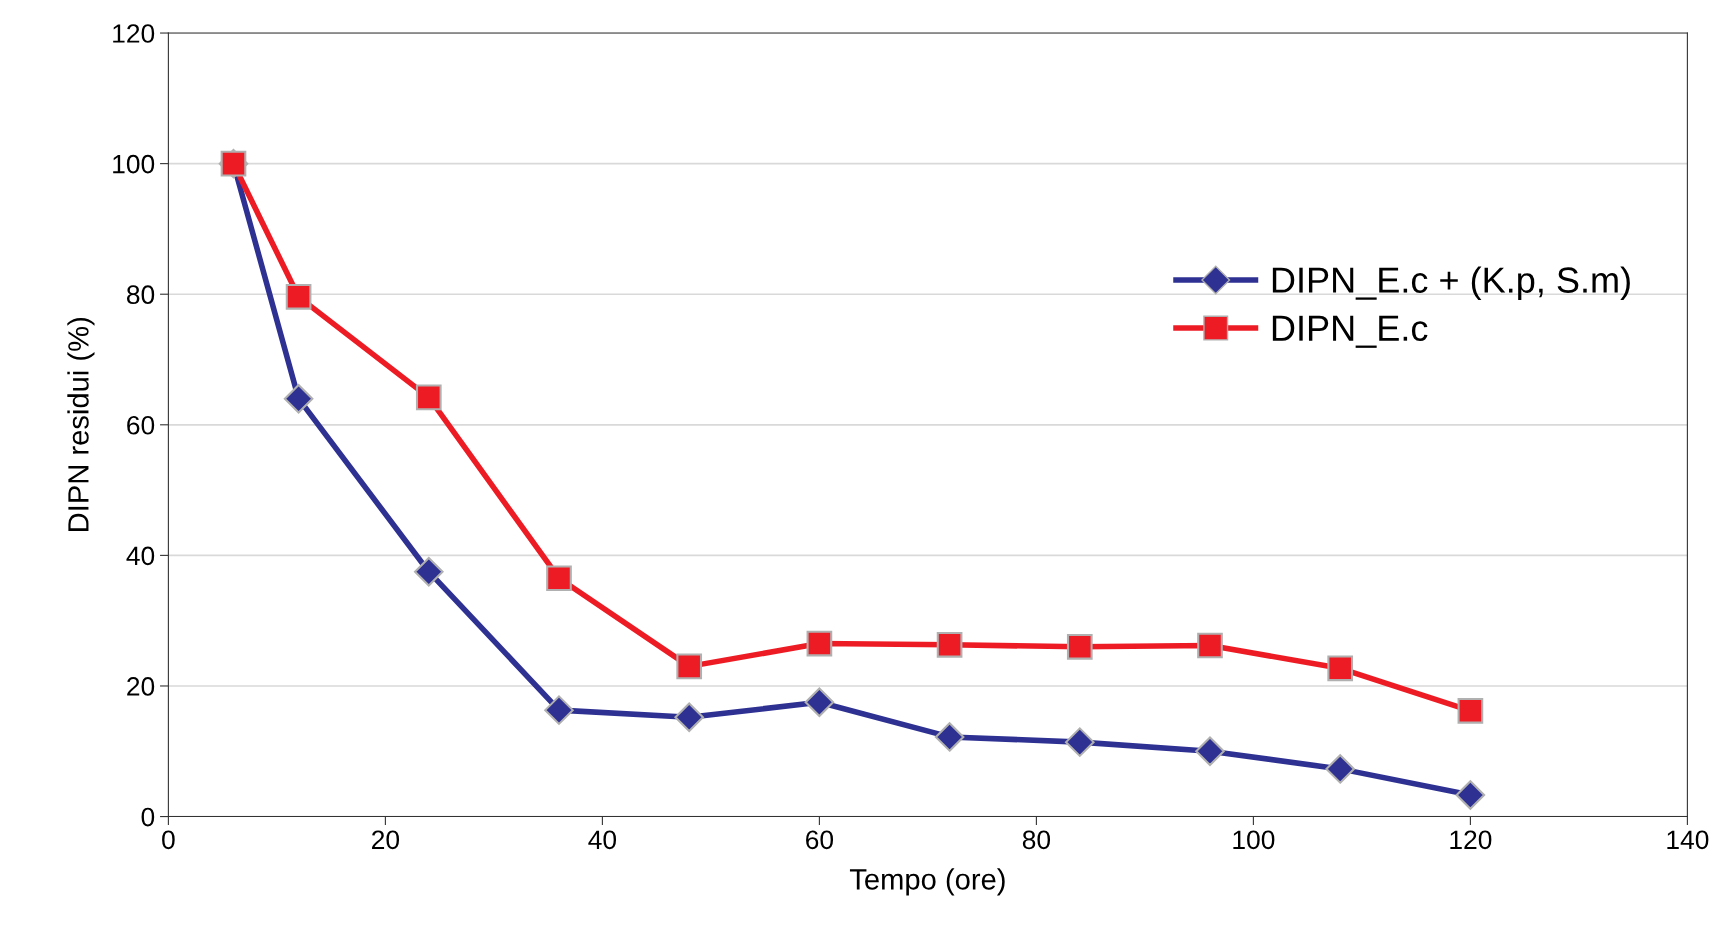  What do you see at coordinates (141, 425) in the screenshot?
I see `y-tick-label: 60` at bounding box center [141, 425].